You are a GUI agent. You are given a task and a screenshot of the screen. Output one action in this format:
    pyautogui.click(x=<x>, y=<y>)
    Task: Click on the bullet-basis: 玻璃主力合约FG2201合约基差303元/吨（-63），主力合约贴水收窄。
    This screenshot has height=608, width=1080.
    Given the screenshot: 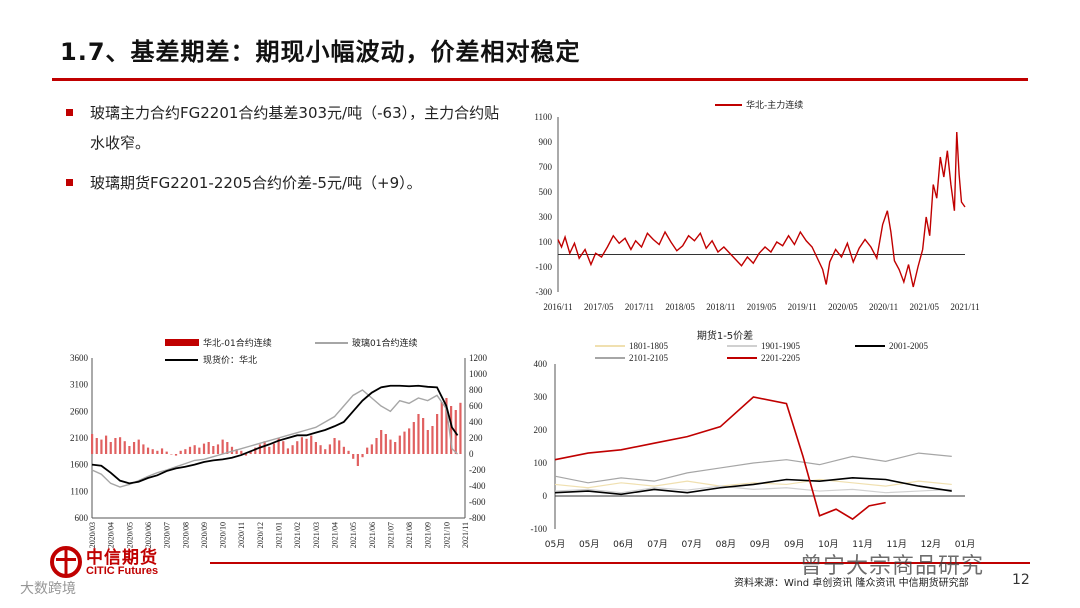 What is the action you would take?
    pyautogui.click(x=280, y=128)
    